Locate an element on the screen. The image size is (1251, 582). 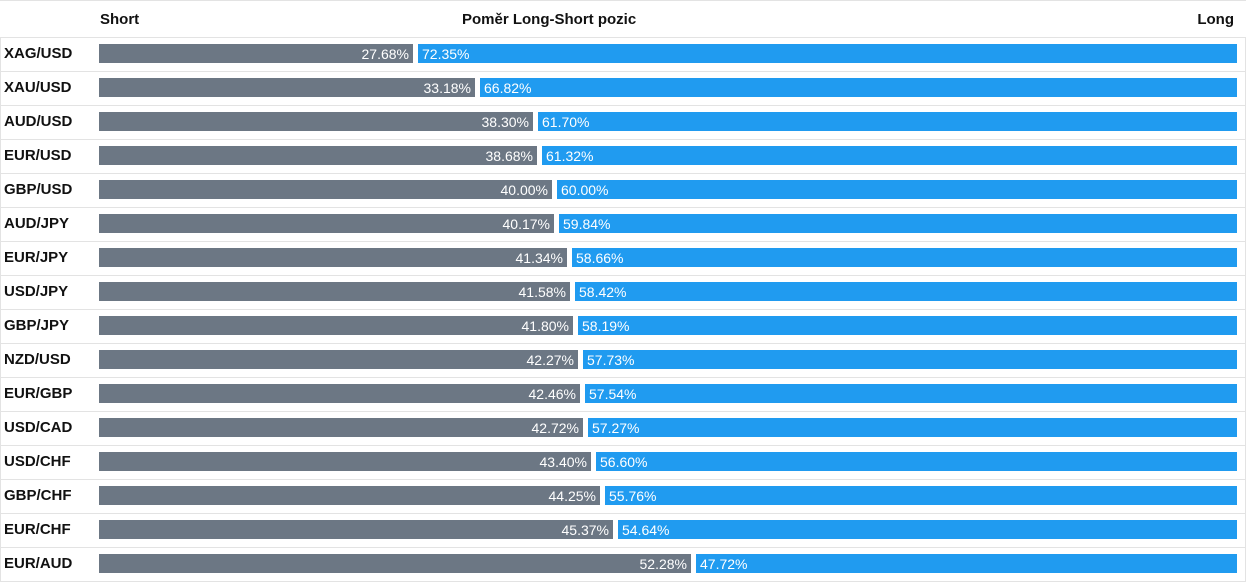
pair-label: GBP/CHF is located at coordinates (38, 495).